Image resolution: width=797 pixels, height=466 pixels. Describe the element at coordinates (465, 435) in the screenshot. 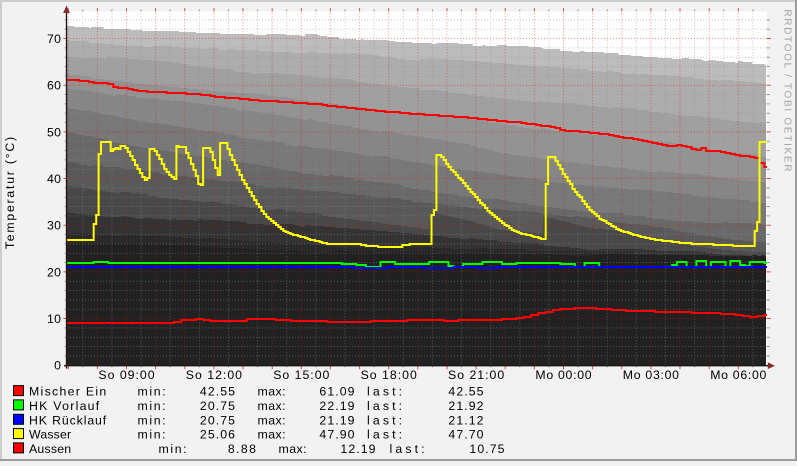

I see `svg-text: 47.70` at that location.